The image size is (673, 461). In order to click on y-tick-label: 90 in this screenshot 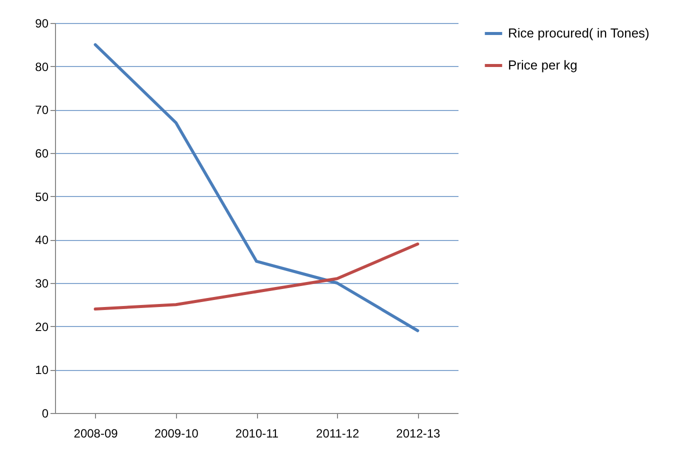, I will do `click(42, 23)`.